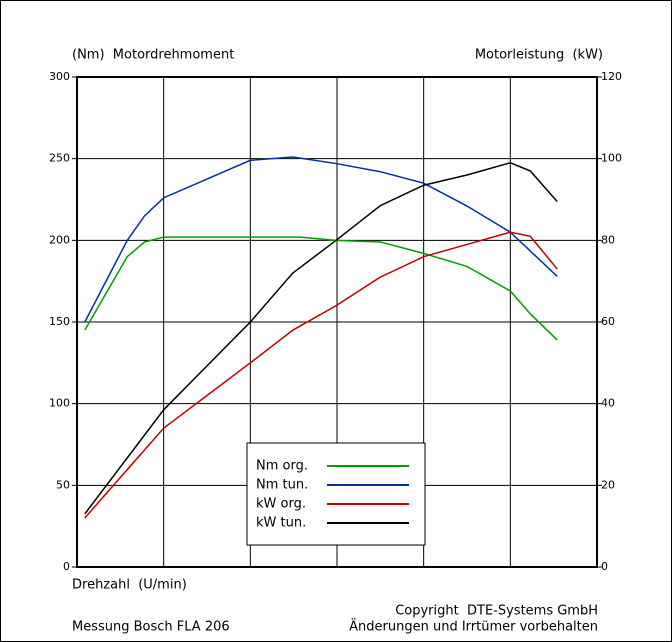 The image size is (672, 642). What do you see at coordinates (604, 566) in the screenshot?
I see `y2-tick-label: 0` at bounding box center [604, 566].